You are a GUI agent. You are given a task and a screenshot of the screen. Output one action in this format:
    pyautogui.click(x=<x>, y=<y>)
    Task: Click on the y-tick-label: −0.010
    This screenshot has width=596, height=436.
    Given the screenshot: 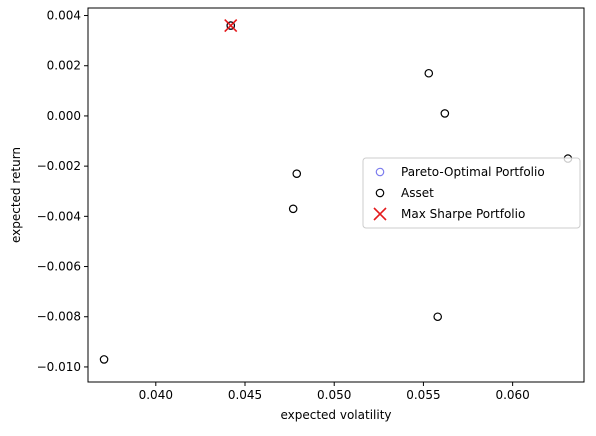 What is the action you would take?
    pyautogui.click(x=59, y=367)
    